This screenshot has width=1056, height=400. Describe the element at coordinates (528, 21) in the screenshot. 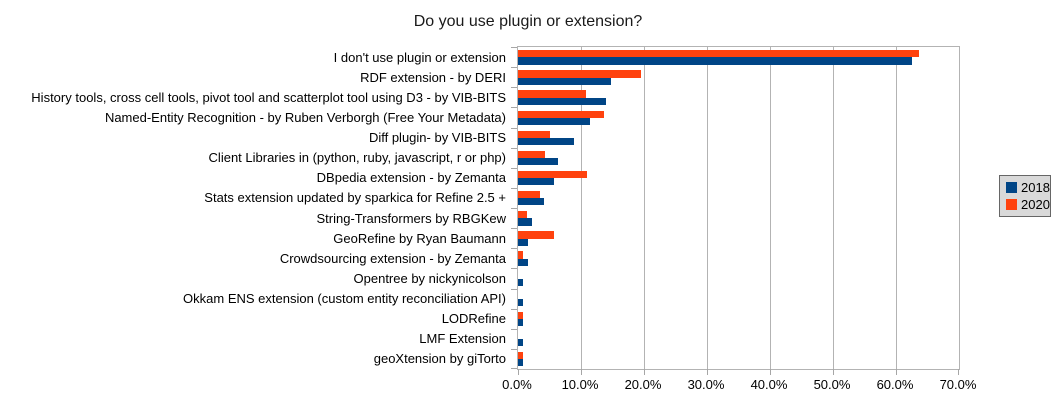

I see `chart-title: Do you use plugin or extension?` at that location.